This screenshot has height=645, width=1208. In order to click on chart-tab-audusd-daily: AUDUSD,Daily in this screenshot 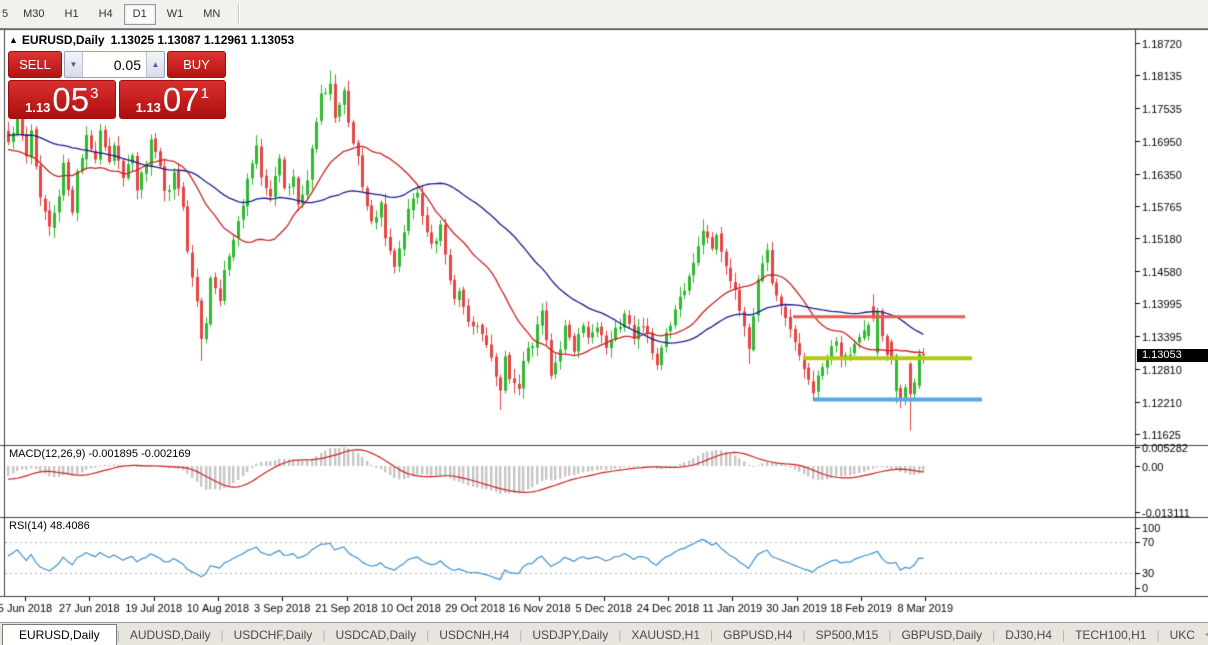, I will do `click(170, 634)`.